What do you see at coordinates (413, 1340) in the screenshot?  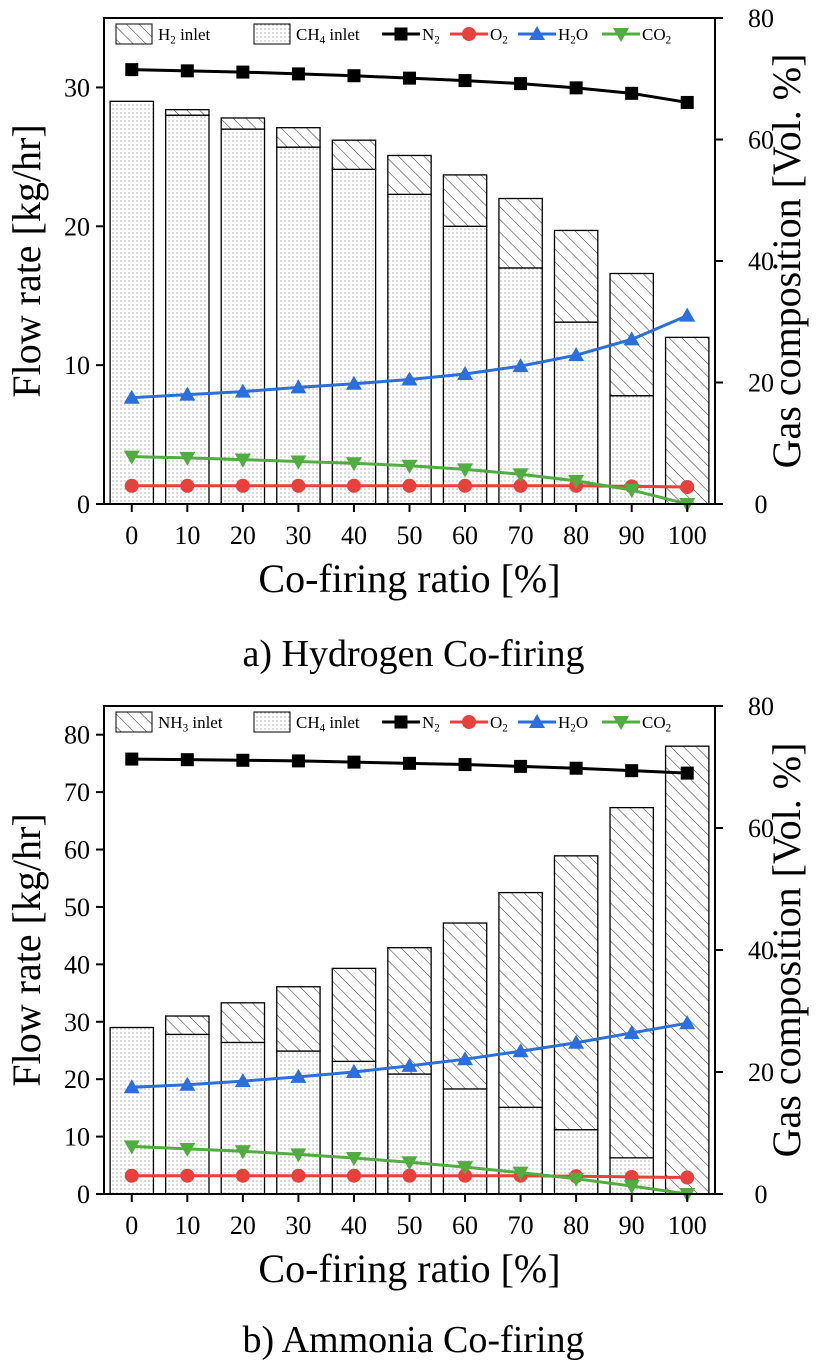 I see `caption-ammonia: b) Ammonia Co-firing` at bounding box center [413, 1340].